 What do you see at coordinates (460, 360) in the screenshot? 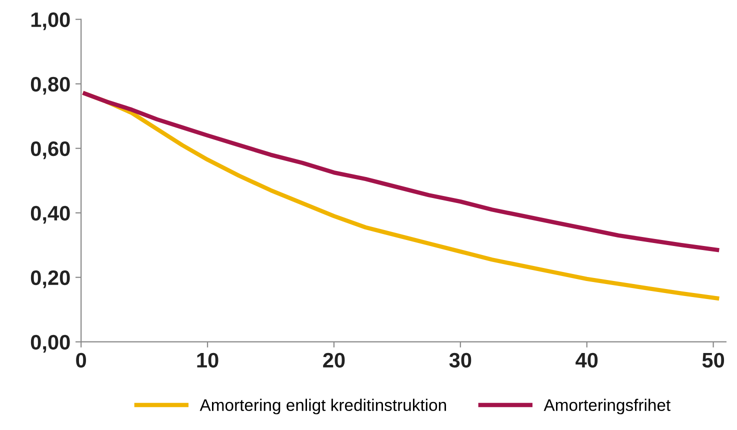
I see `x-tick-label: 30` at bounding box center [460, 360].